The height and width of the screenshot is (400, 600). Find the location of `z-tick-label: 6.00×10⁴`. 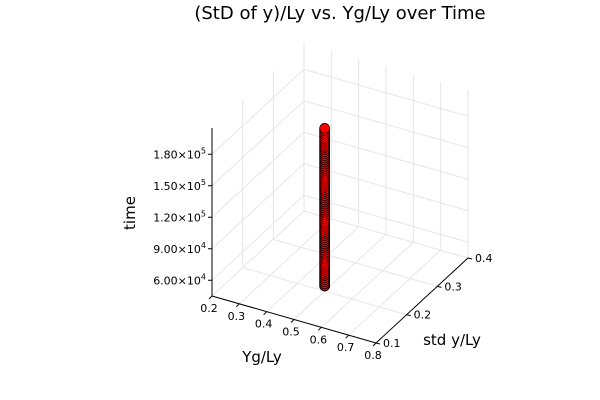

z-tick-label: 6.00×10⁴ is located at coordinates (179, 279).